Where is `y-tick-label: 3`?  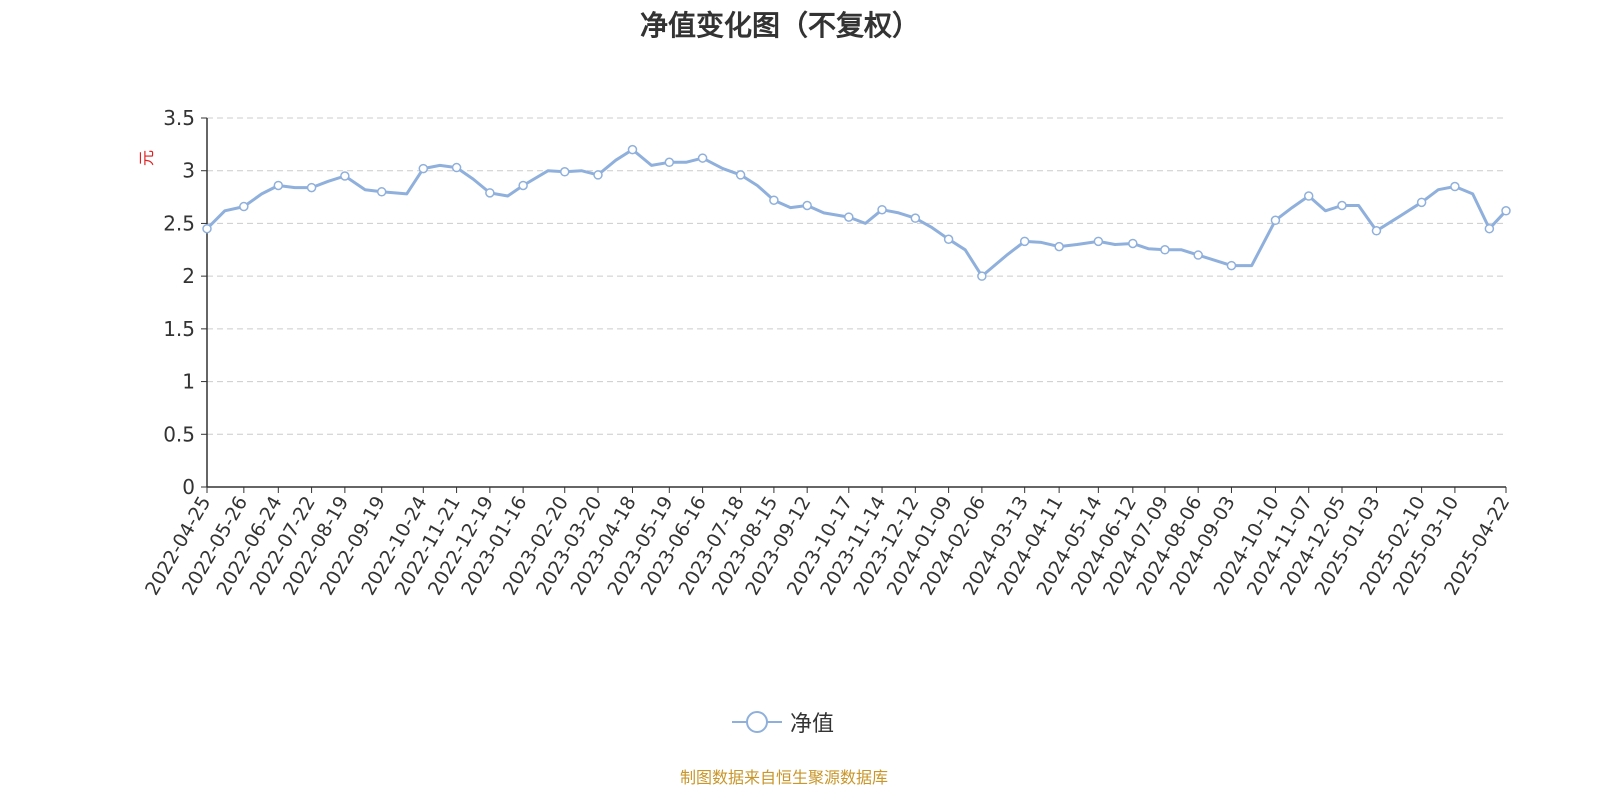
y-tick-label: 3 is located at coordinates (188, 171).